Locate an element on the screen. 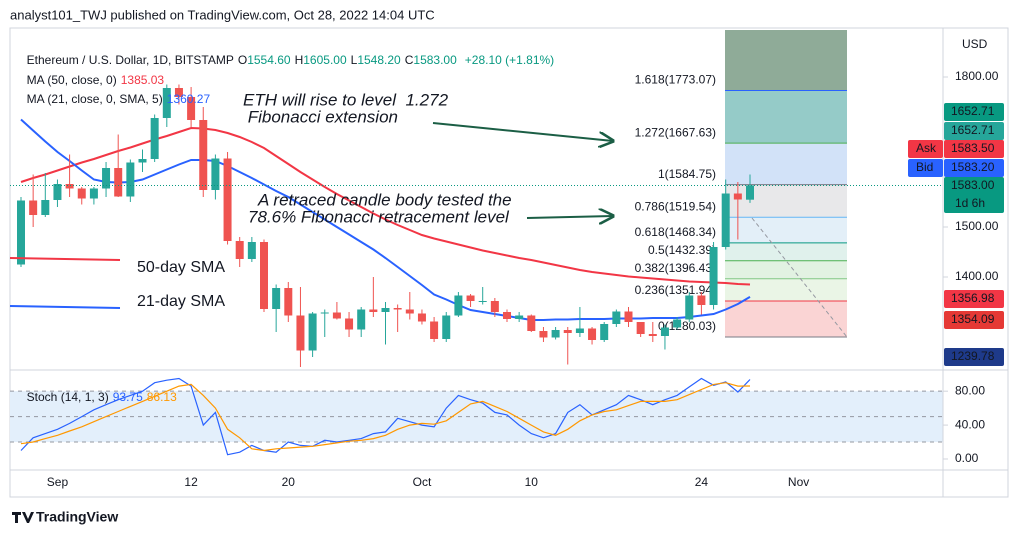 The width and height of the screenshot is (1018, 536). ma-value: 1385.03 is located at coordinates (142, 80).